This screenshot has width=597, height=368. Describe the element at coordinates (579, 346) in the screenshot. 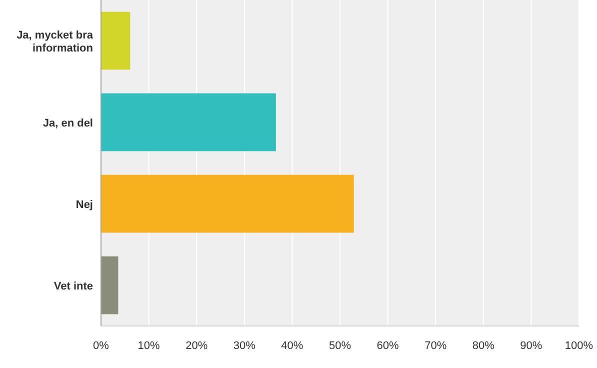

I see `x-tick-label: 100%` at that location.